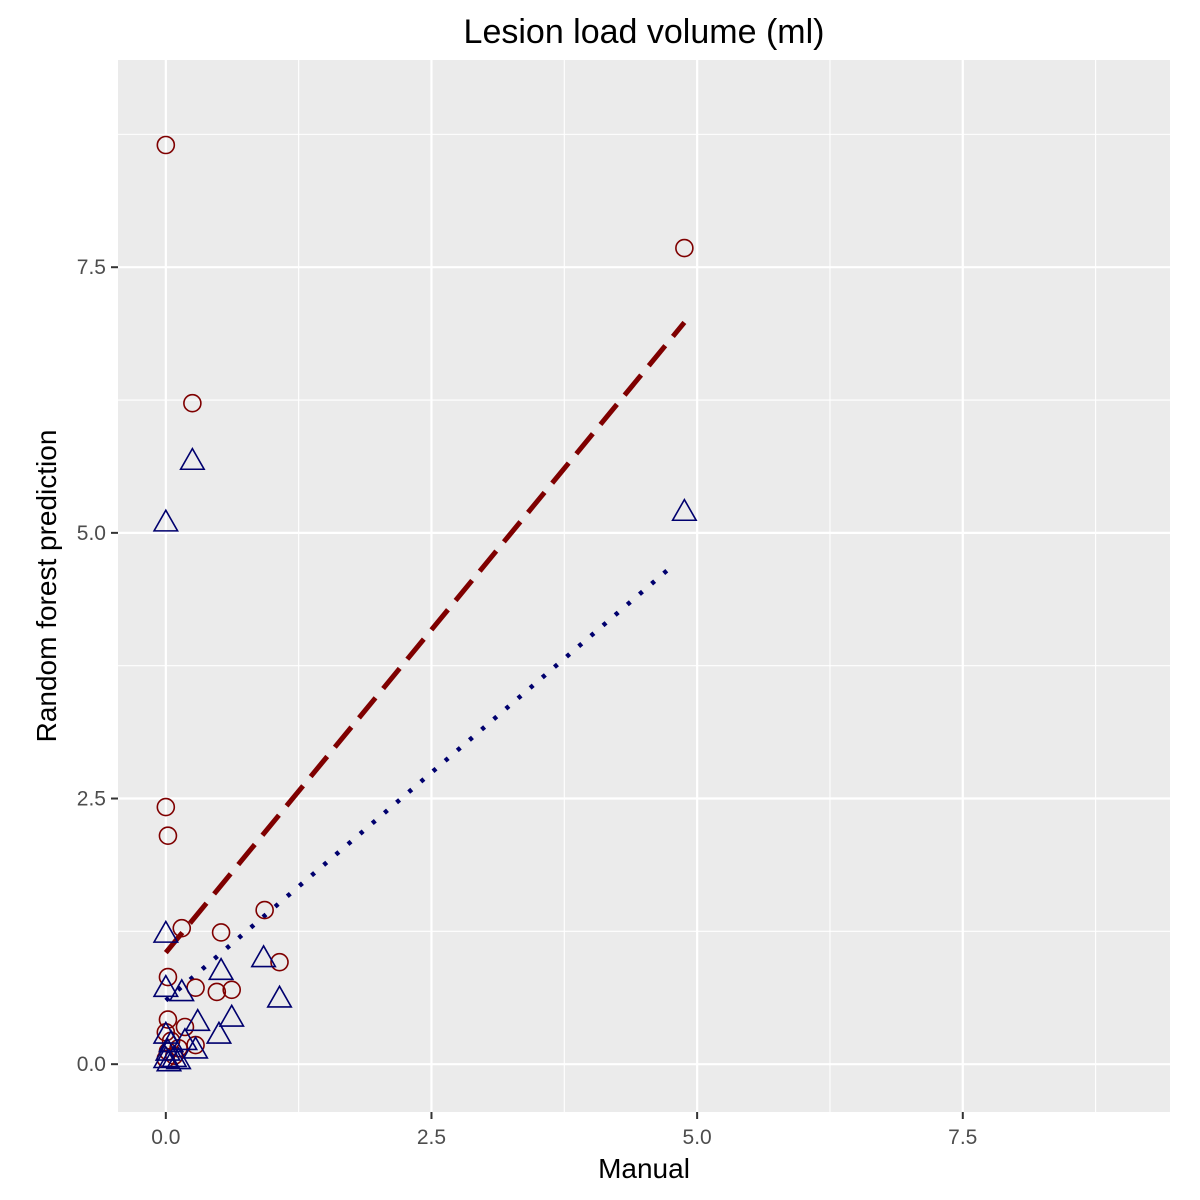 This screenshot has height=1200, width=1200. I want to click on y-tick-label: 7.5, so click(91, 267).